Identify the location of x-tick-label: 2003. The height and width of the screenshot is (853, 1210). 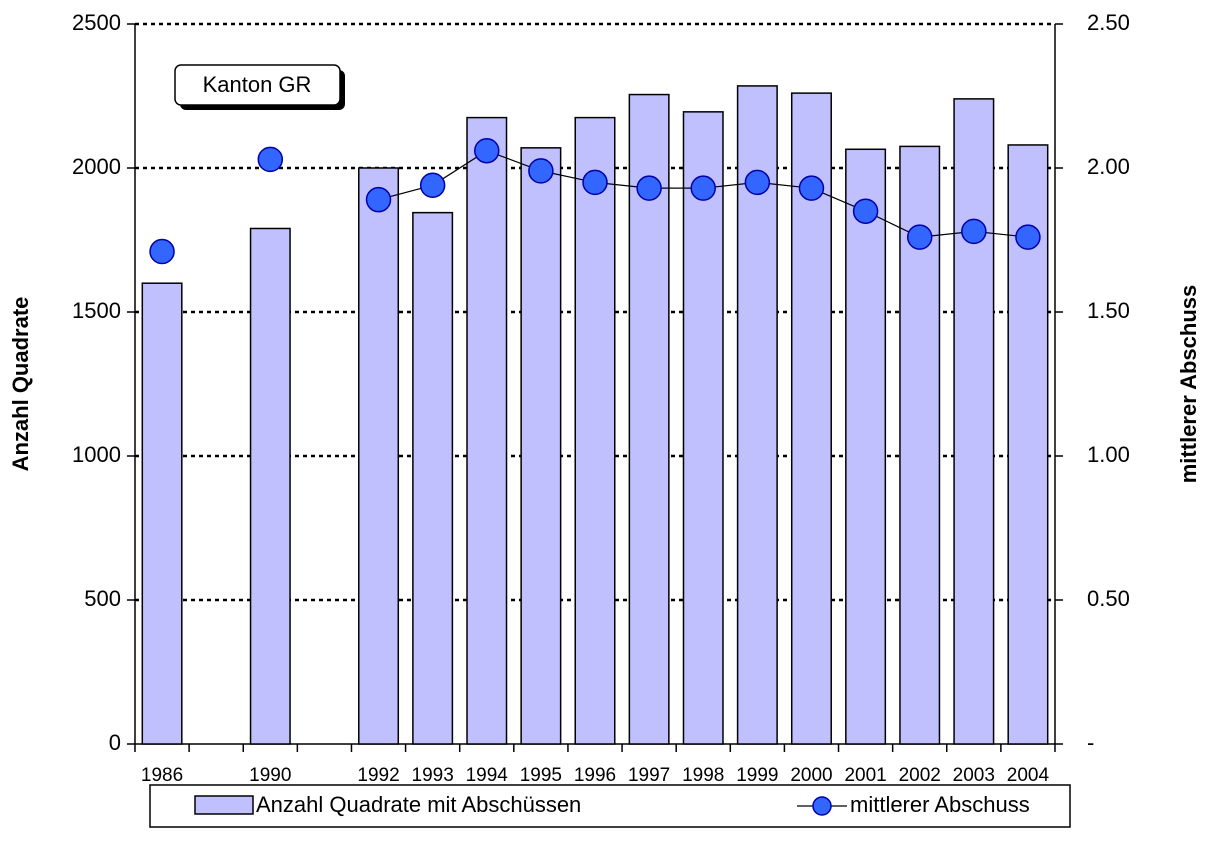
(974, 775).